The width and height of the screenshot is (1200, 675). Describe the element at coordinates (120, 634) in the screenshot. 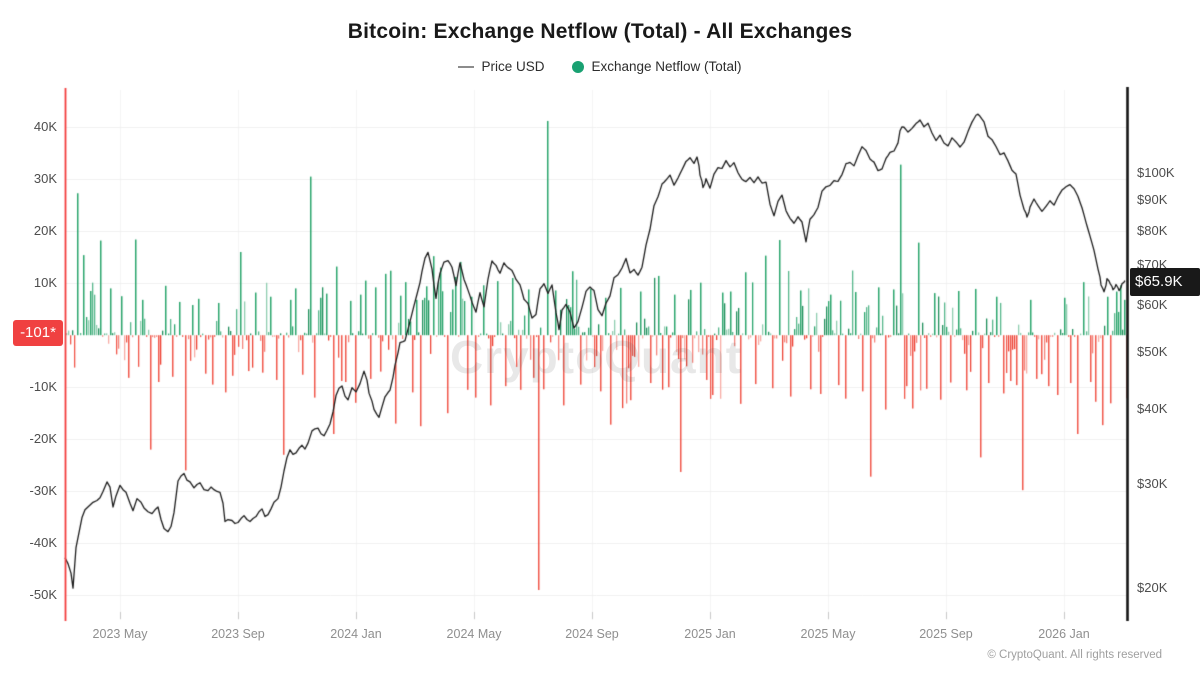

I see `x-axis-tick-label: 2023 May` at that location.